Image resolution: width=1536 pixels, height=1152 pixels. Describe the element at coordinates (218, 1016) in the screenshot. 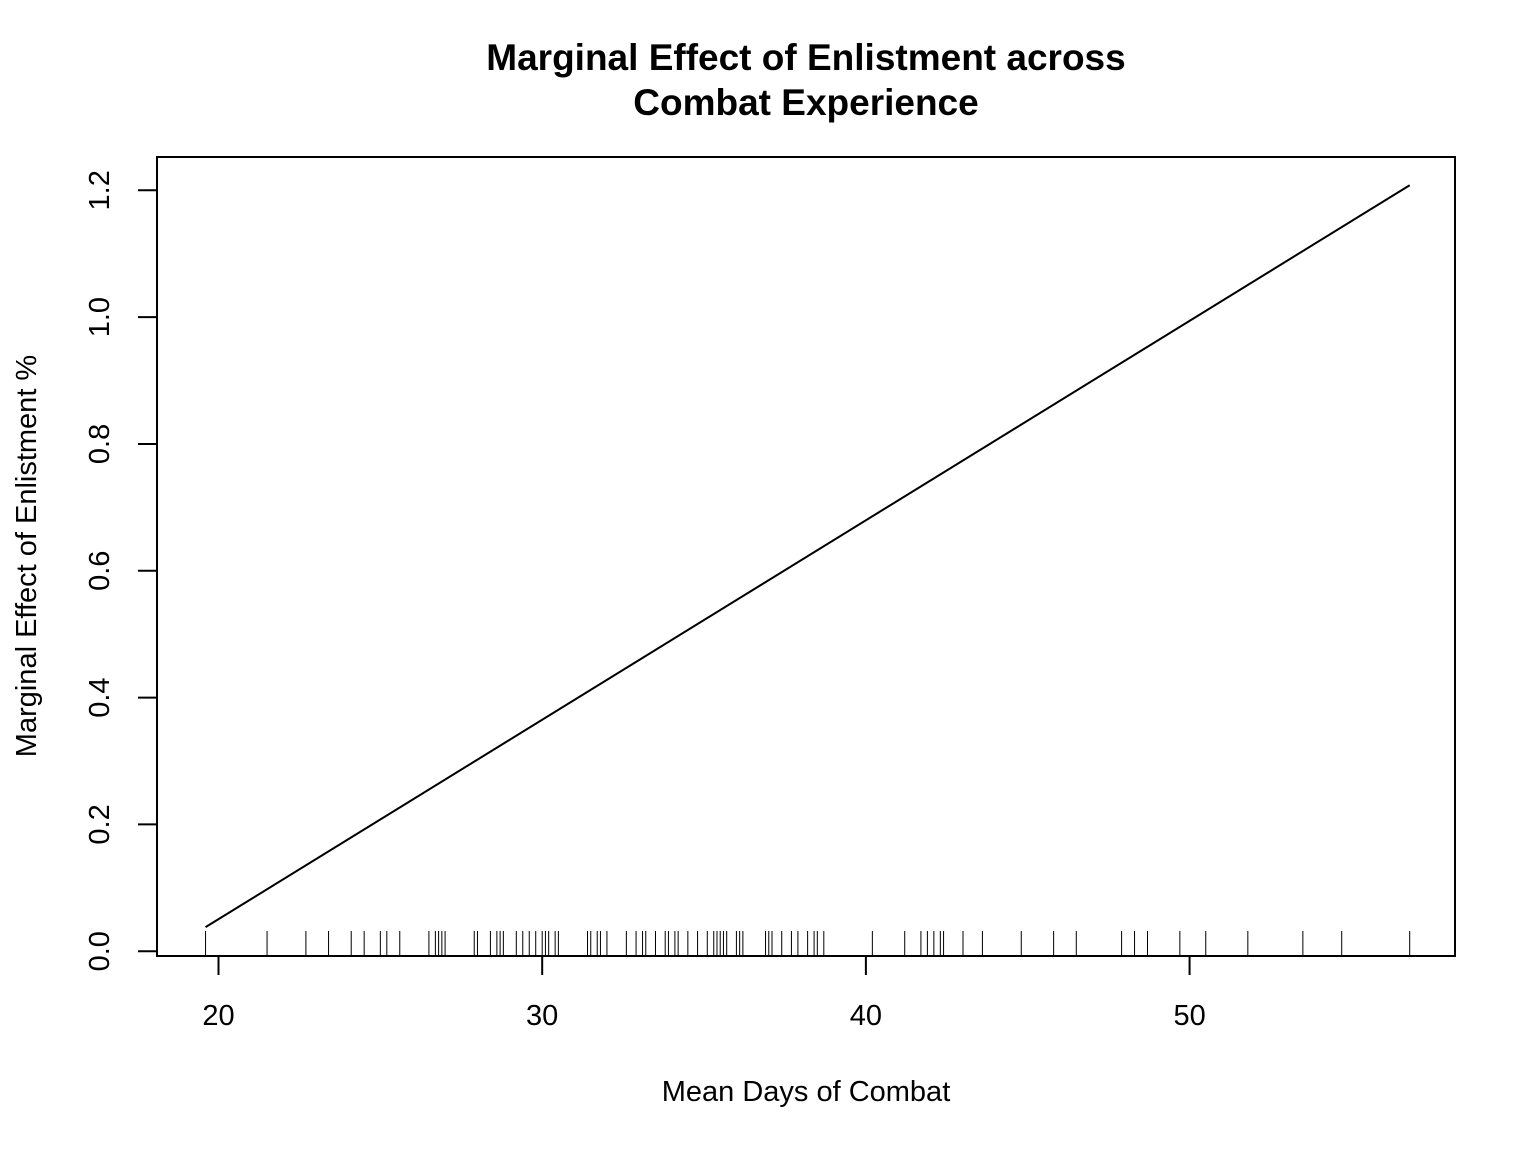

I see `x-tick-label: 20` at that location.